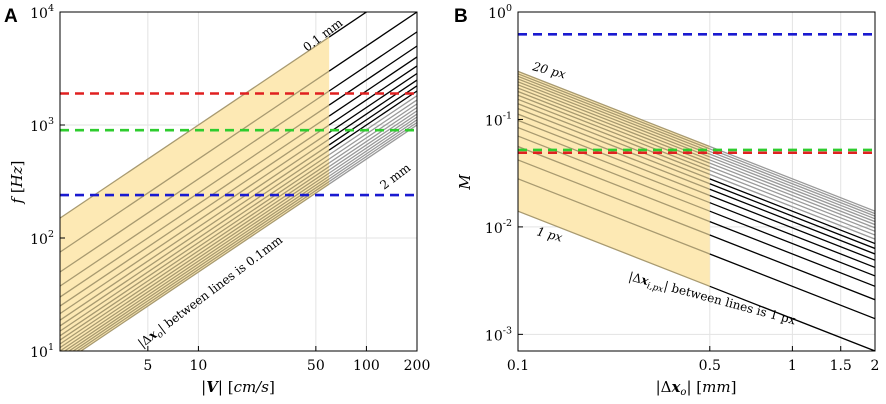 The height and width of the screenshot is (404, 886). Describe the element at coordinates (498, 334) in the screenshot. I see `chart-b-y-tick-label: 10⁻³` at that location.